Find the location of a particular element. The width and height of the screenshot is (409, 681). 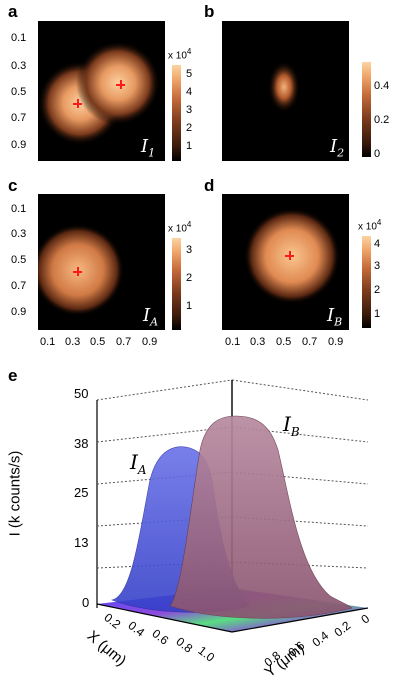

colorbar-a is located at coordinates (176, 113).